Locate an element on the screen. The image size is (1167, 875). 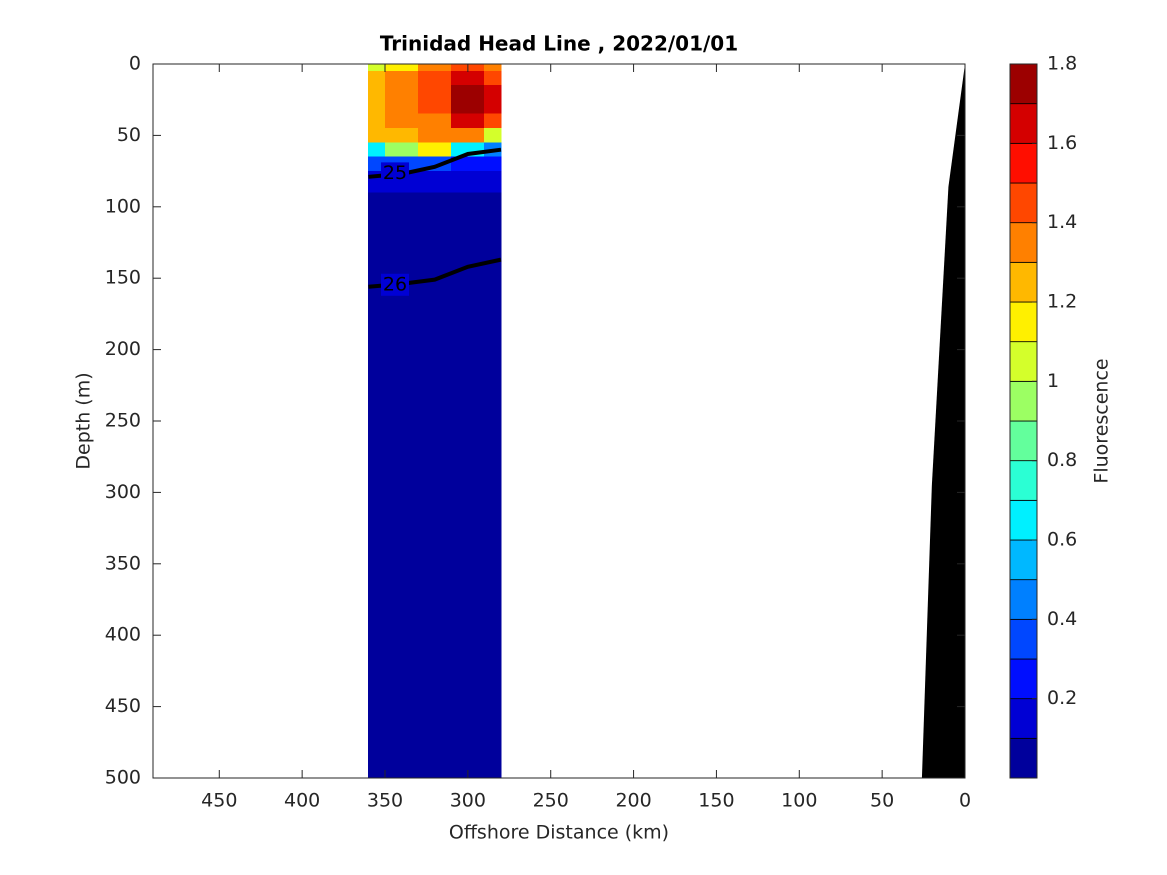
contour-label: 26 is located at coordinates (395, 284).